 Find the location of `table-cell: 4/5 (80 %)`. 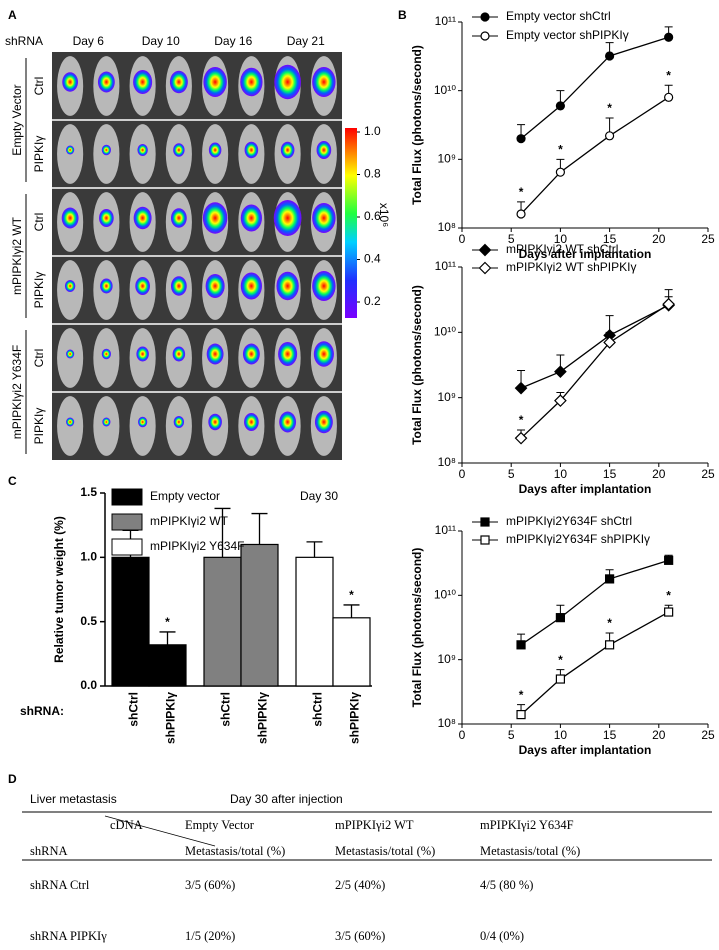

table-cell: 4/5 (80 %) is located at coordinates (506, 885).